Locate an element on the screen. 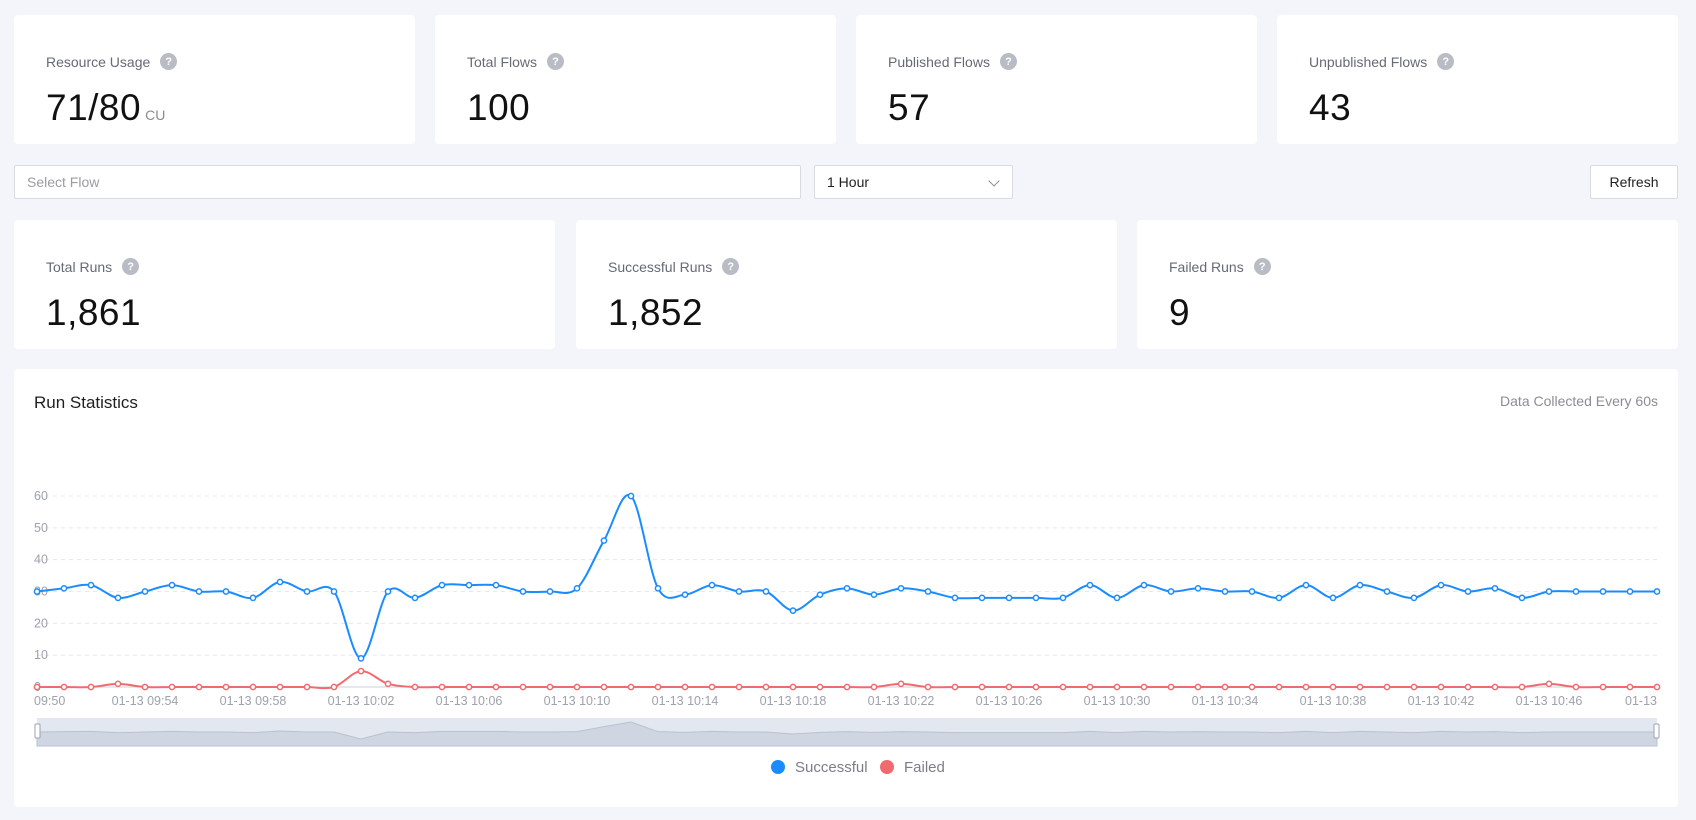  x-tick-label: 01-13 10:06 is located at coordinates (469, 701).